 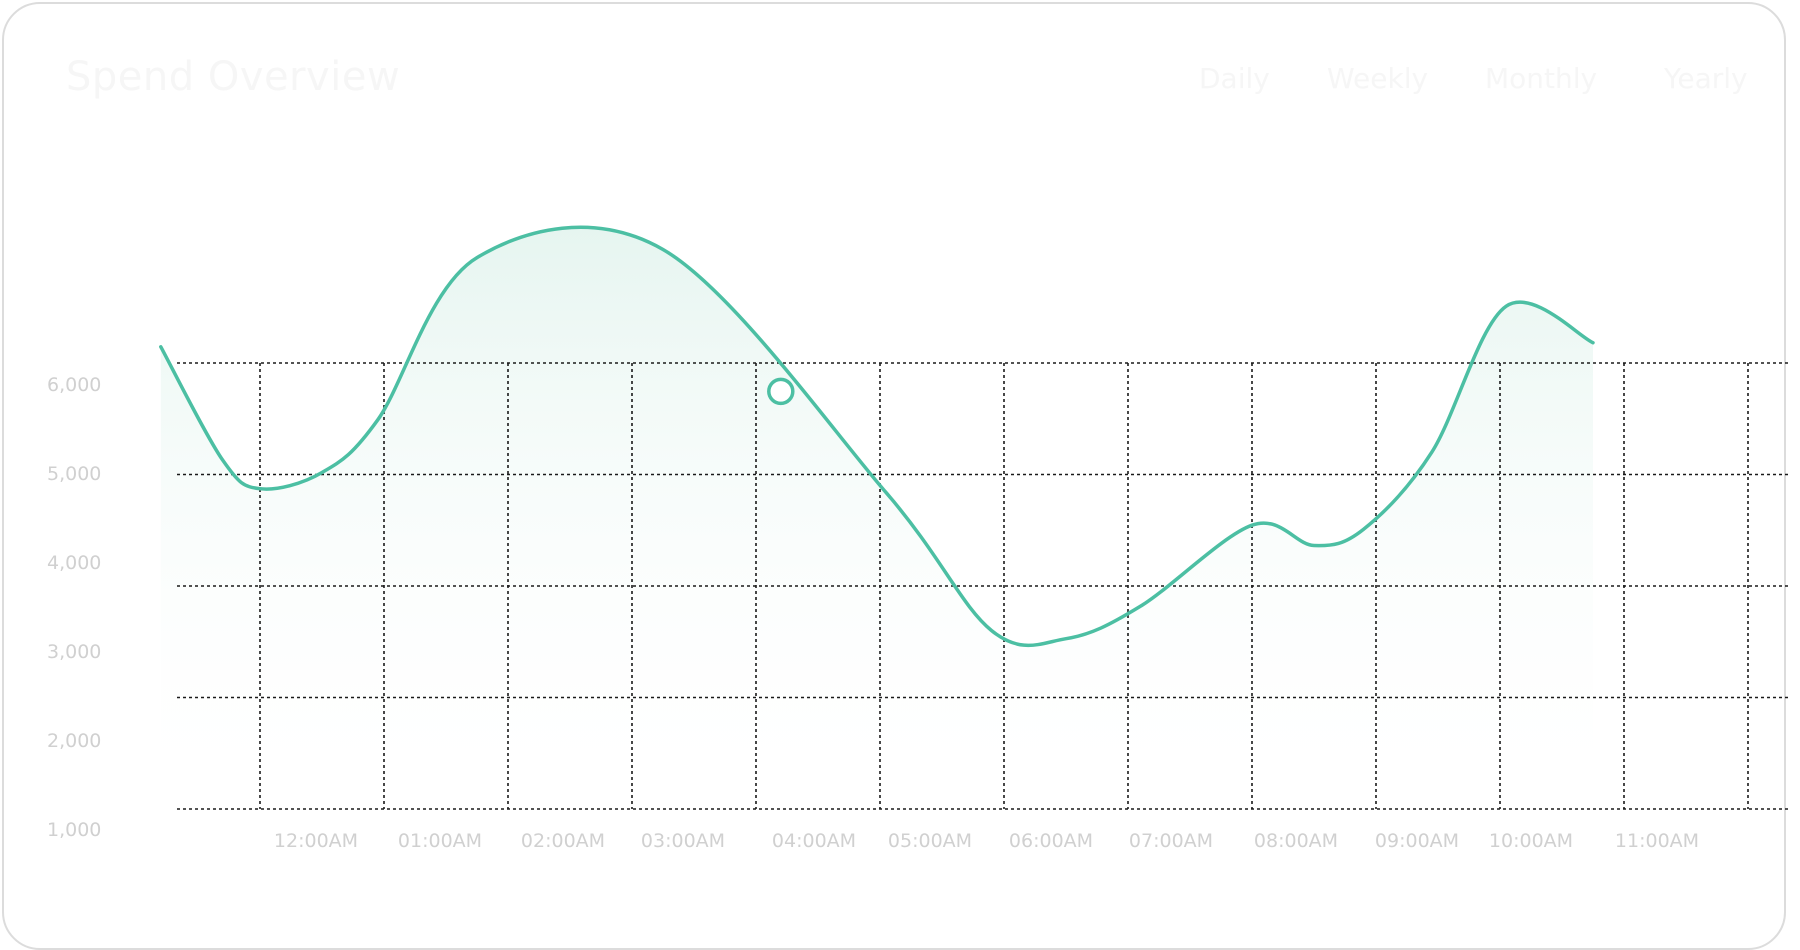 What do you see at coordinates (563, 841) in the screenshot?
I see `x-tick-label: 02:00AM` at bounding box center [563, 841].